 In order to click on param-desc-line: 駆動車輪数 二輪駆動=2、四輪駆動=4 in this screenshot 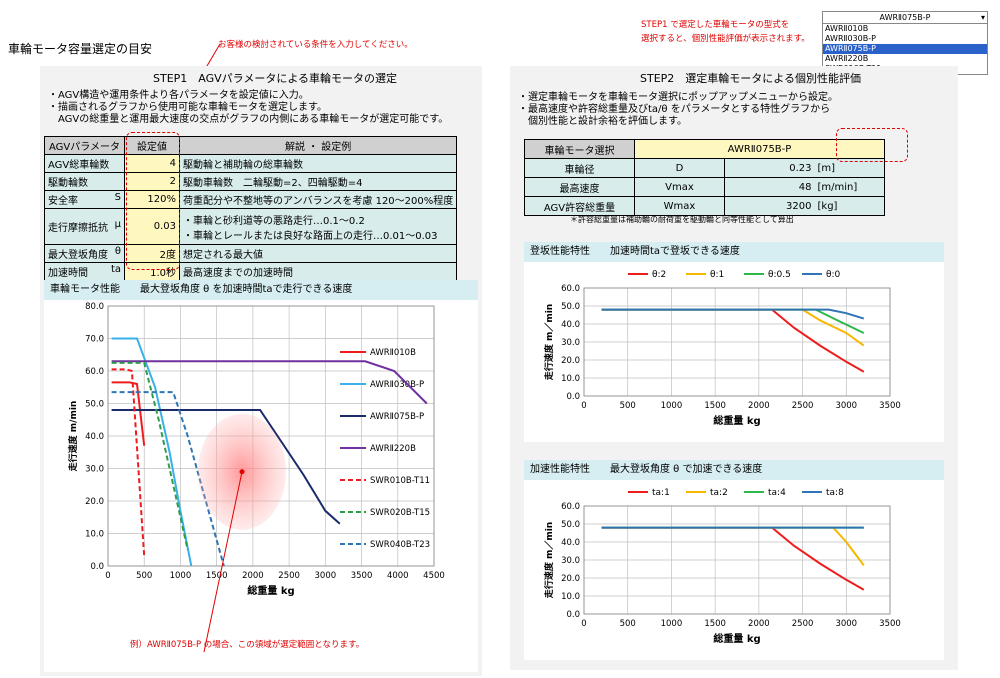, I will do `click(273, 183)`.